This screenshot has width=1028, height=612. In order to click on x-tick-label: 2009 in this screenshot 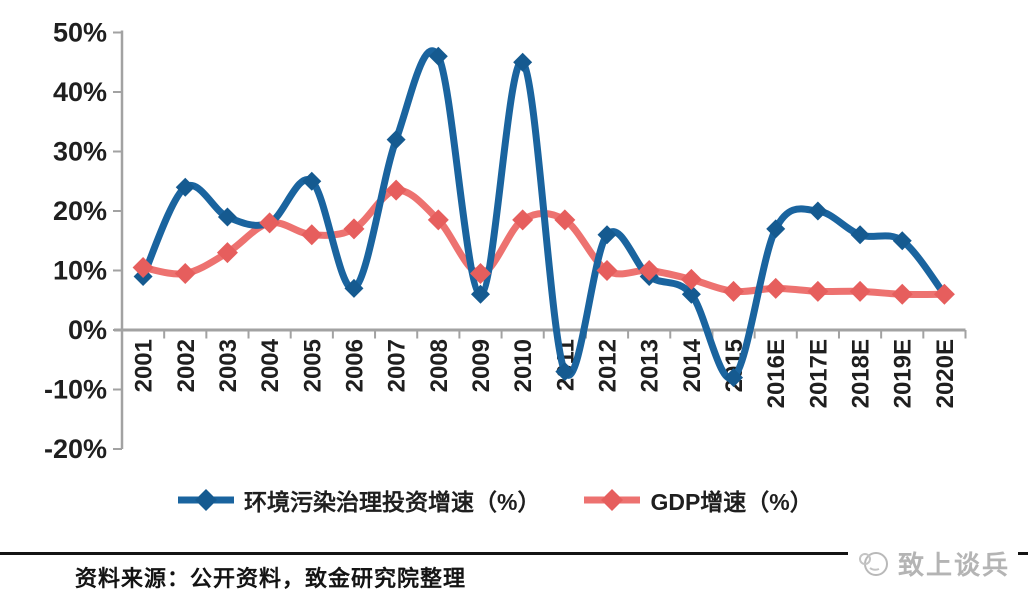, I will do `click(481, 365)`.